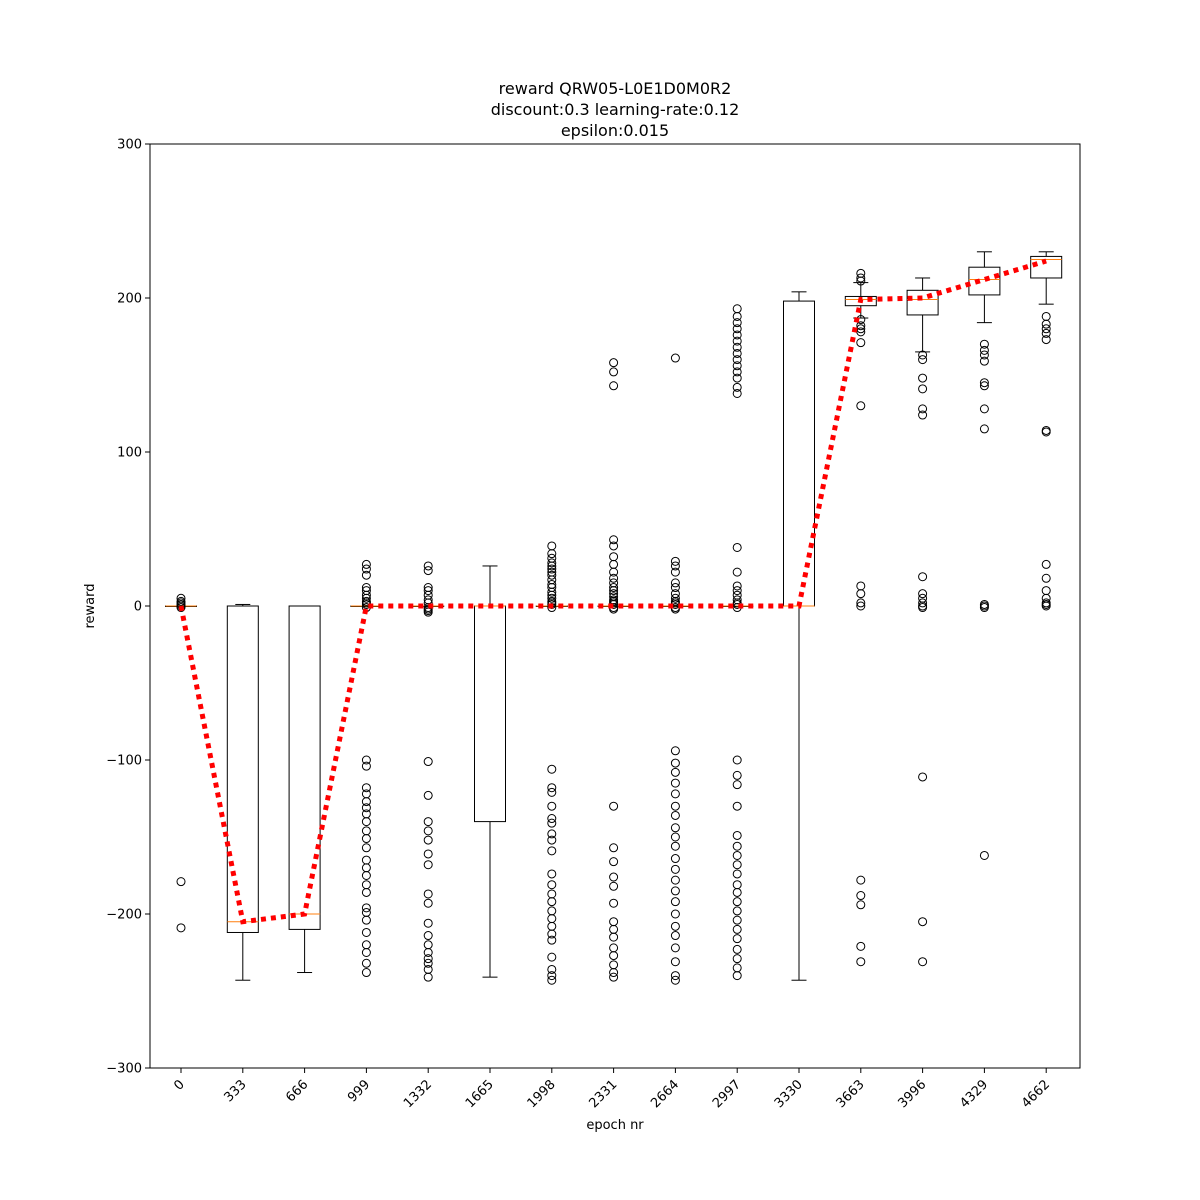 This screenshot has height=1200, width=1200. Describe the element at coordinates (359, 1091) in the screenshot. I see `x-tick-label: 999` at that location.